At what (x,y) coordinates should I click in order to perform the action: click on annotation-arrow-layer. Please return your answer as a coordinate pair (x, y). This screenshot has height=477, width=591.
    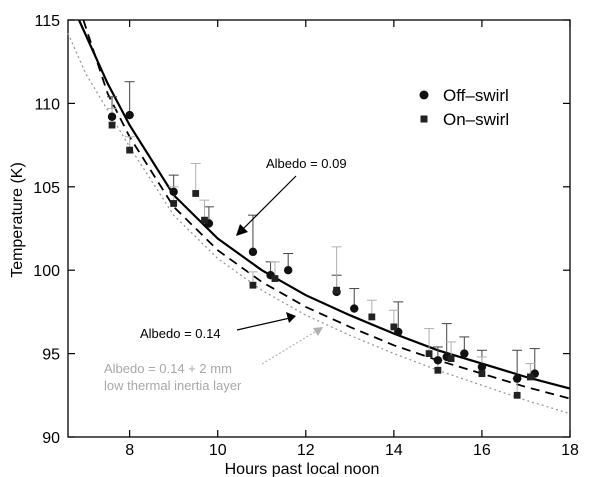
    Looking at the image, I should click on (290, 347).